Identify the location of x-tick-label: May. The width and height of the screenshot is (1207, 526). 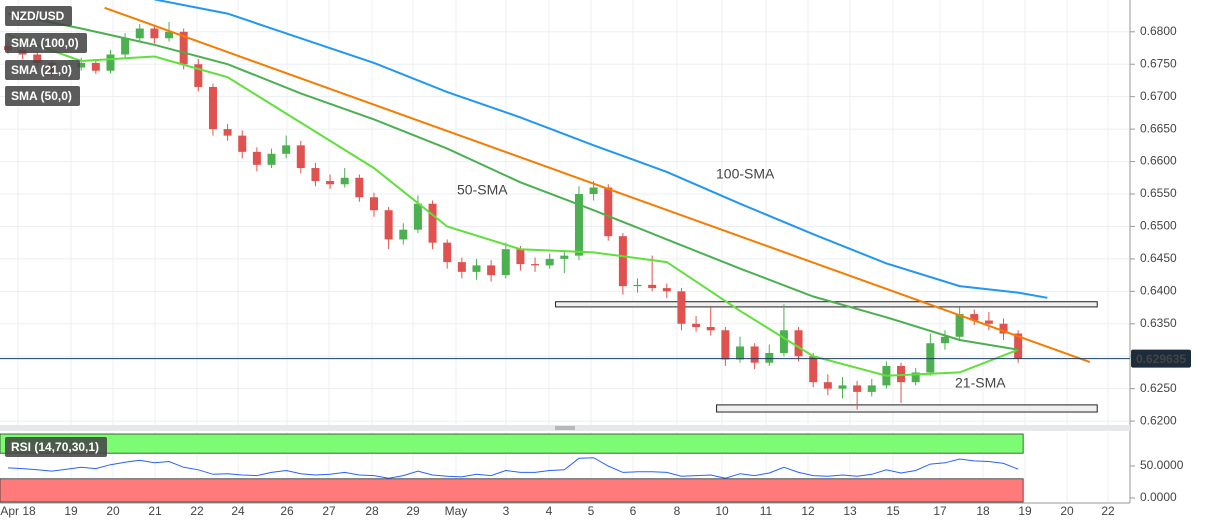
(456, 511).